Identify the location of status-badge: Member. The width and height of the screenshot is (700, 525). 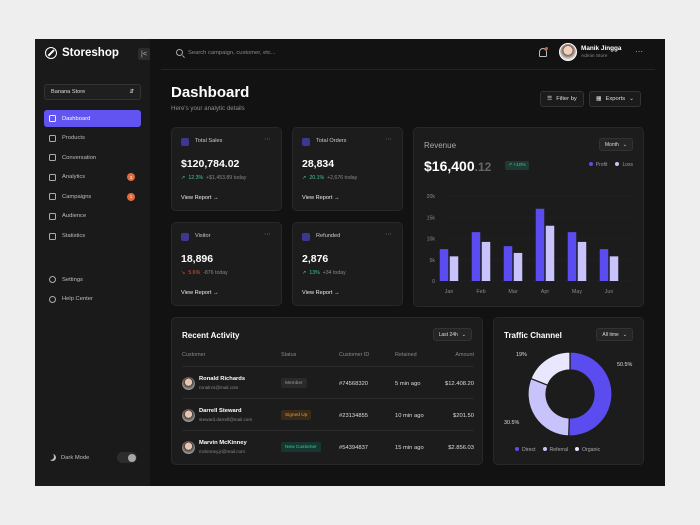
(294, 383).